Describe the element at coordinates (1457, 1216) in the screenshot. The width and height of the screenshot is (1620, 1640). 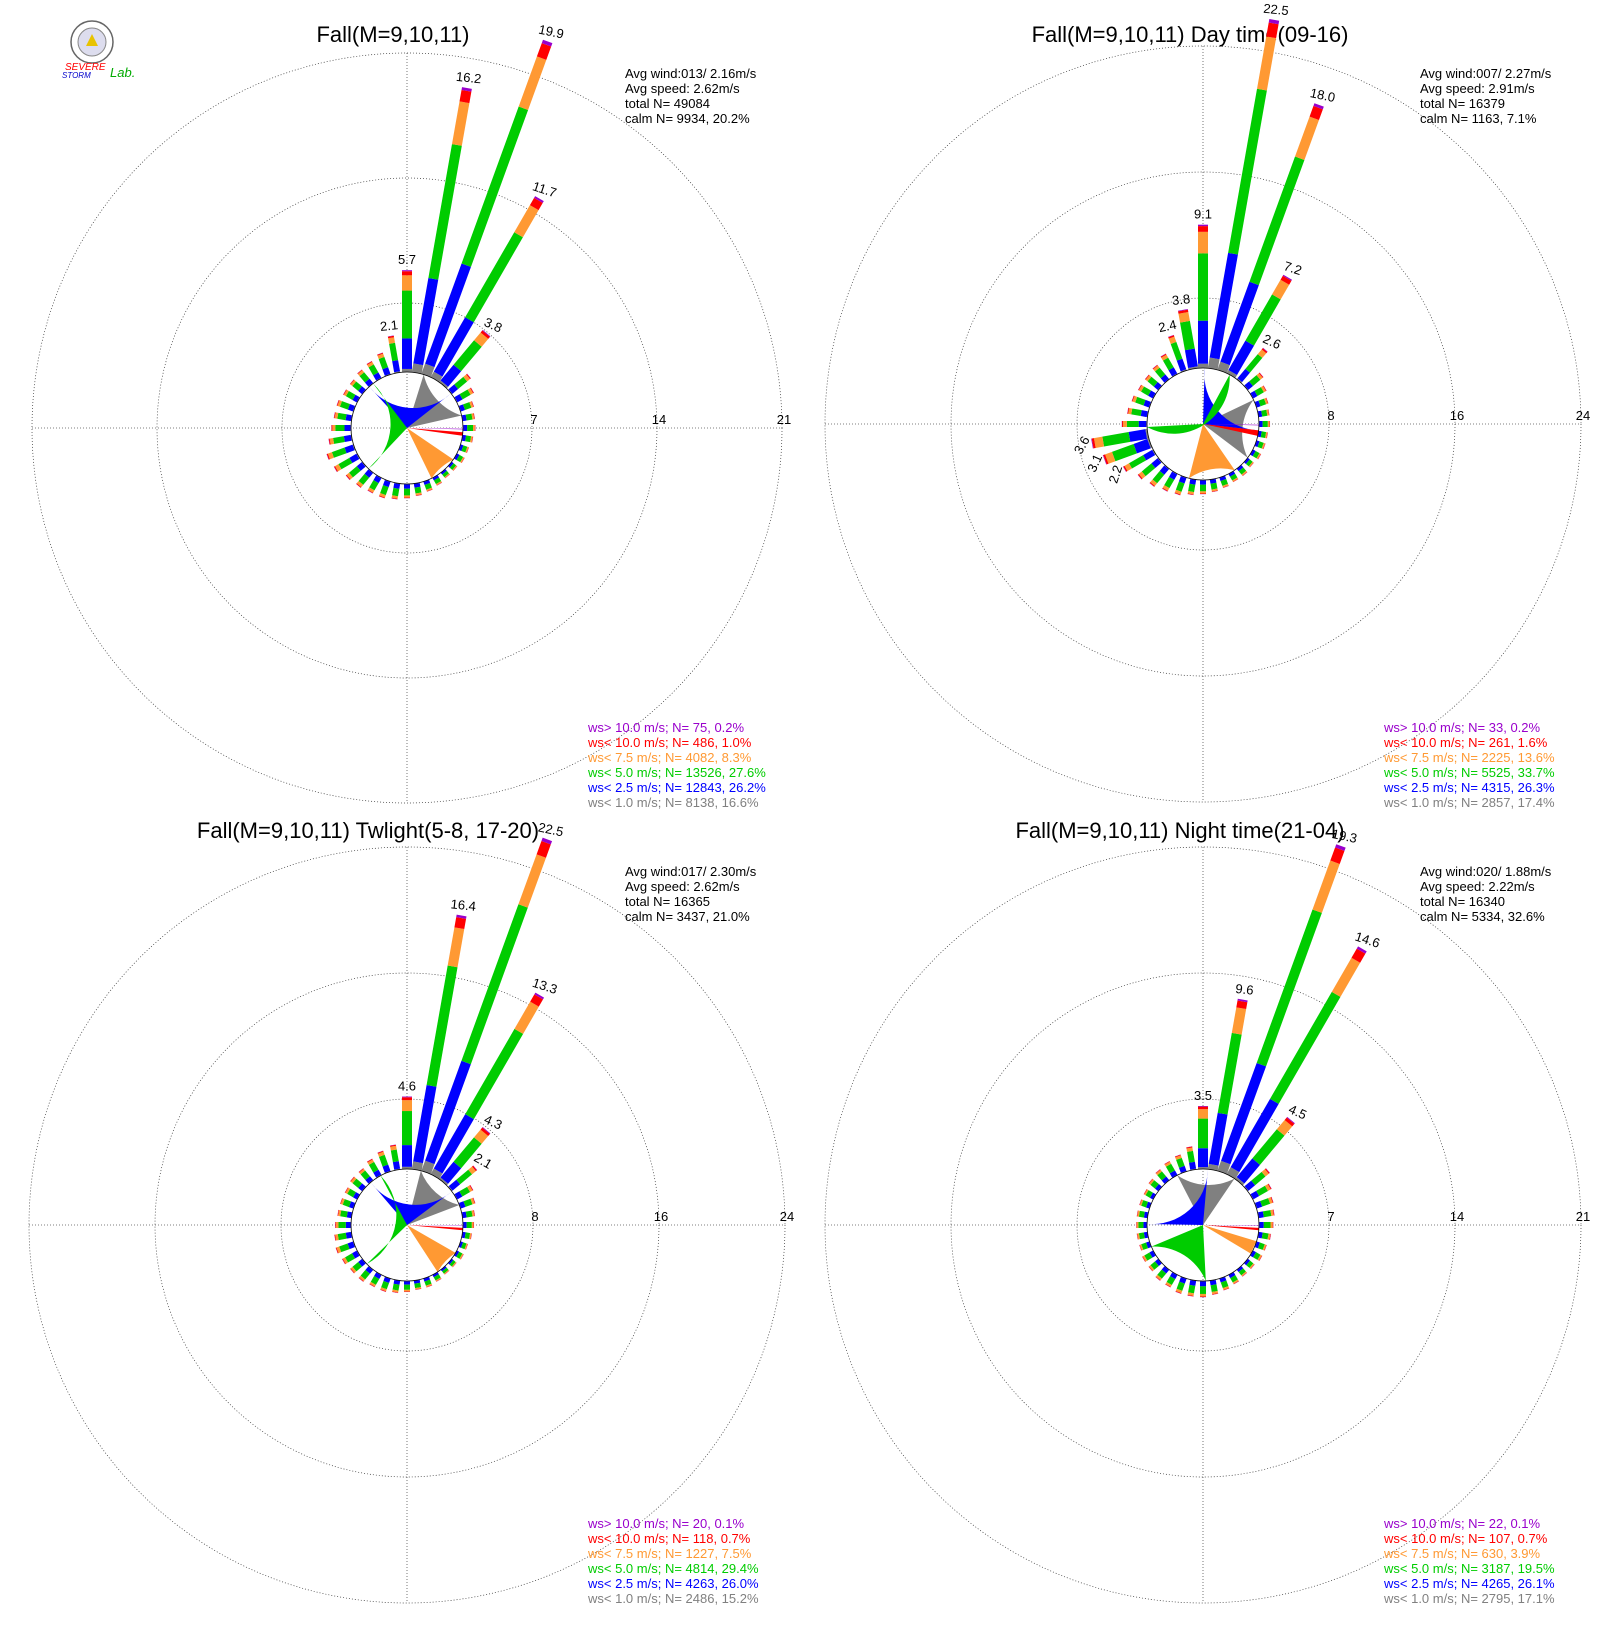
I see `ring-tick-label: 14` at that location.